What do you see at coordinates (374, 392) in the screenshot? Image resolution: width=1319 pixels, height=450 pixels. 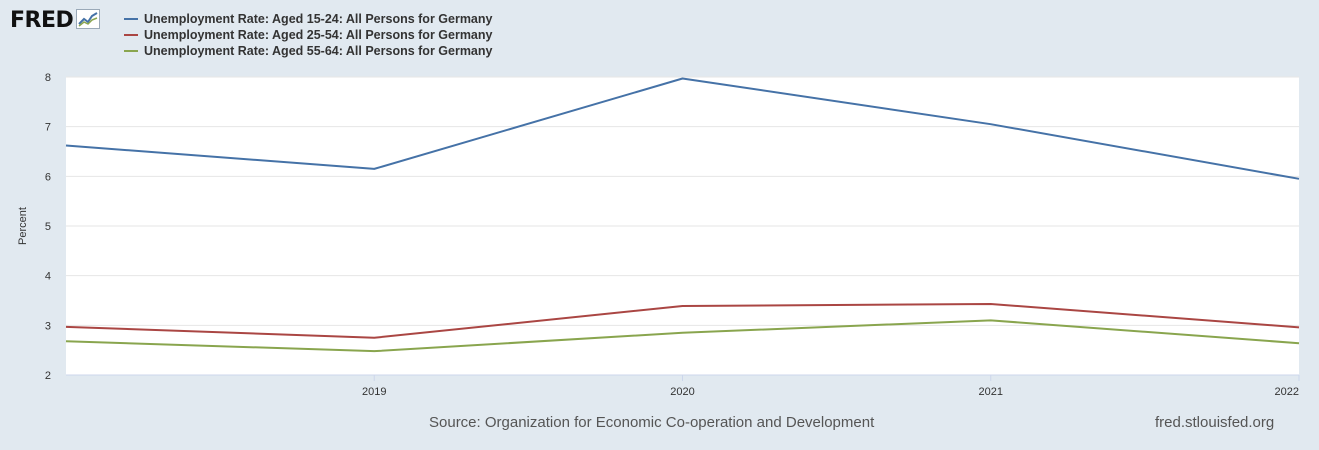 I see `x-tick-label: 2019` at bounding box center [374, 392].